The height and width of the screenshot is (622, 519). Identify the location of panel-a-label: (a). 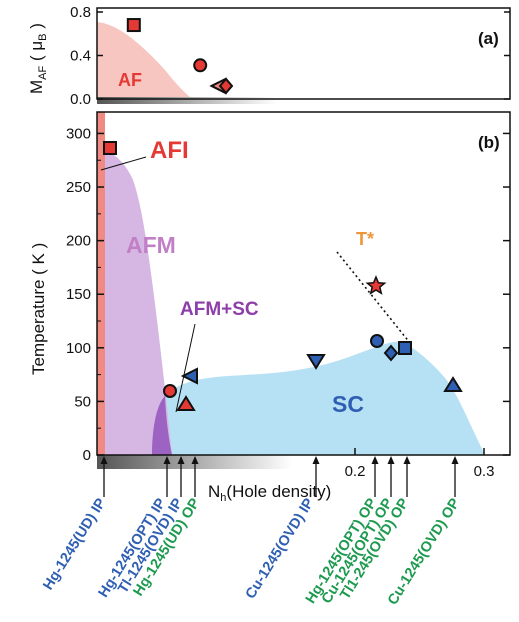
(488, 38).